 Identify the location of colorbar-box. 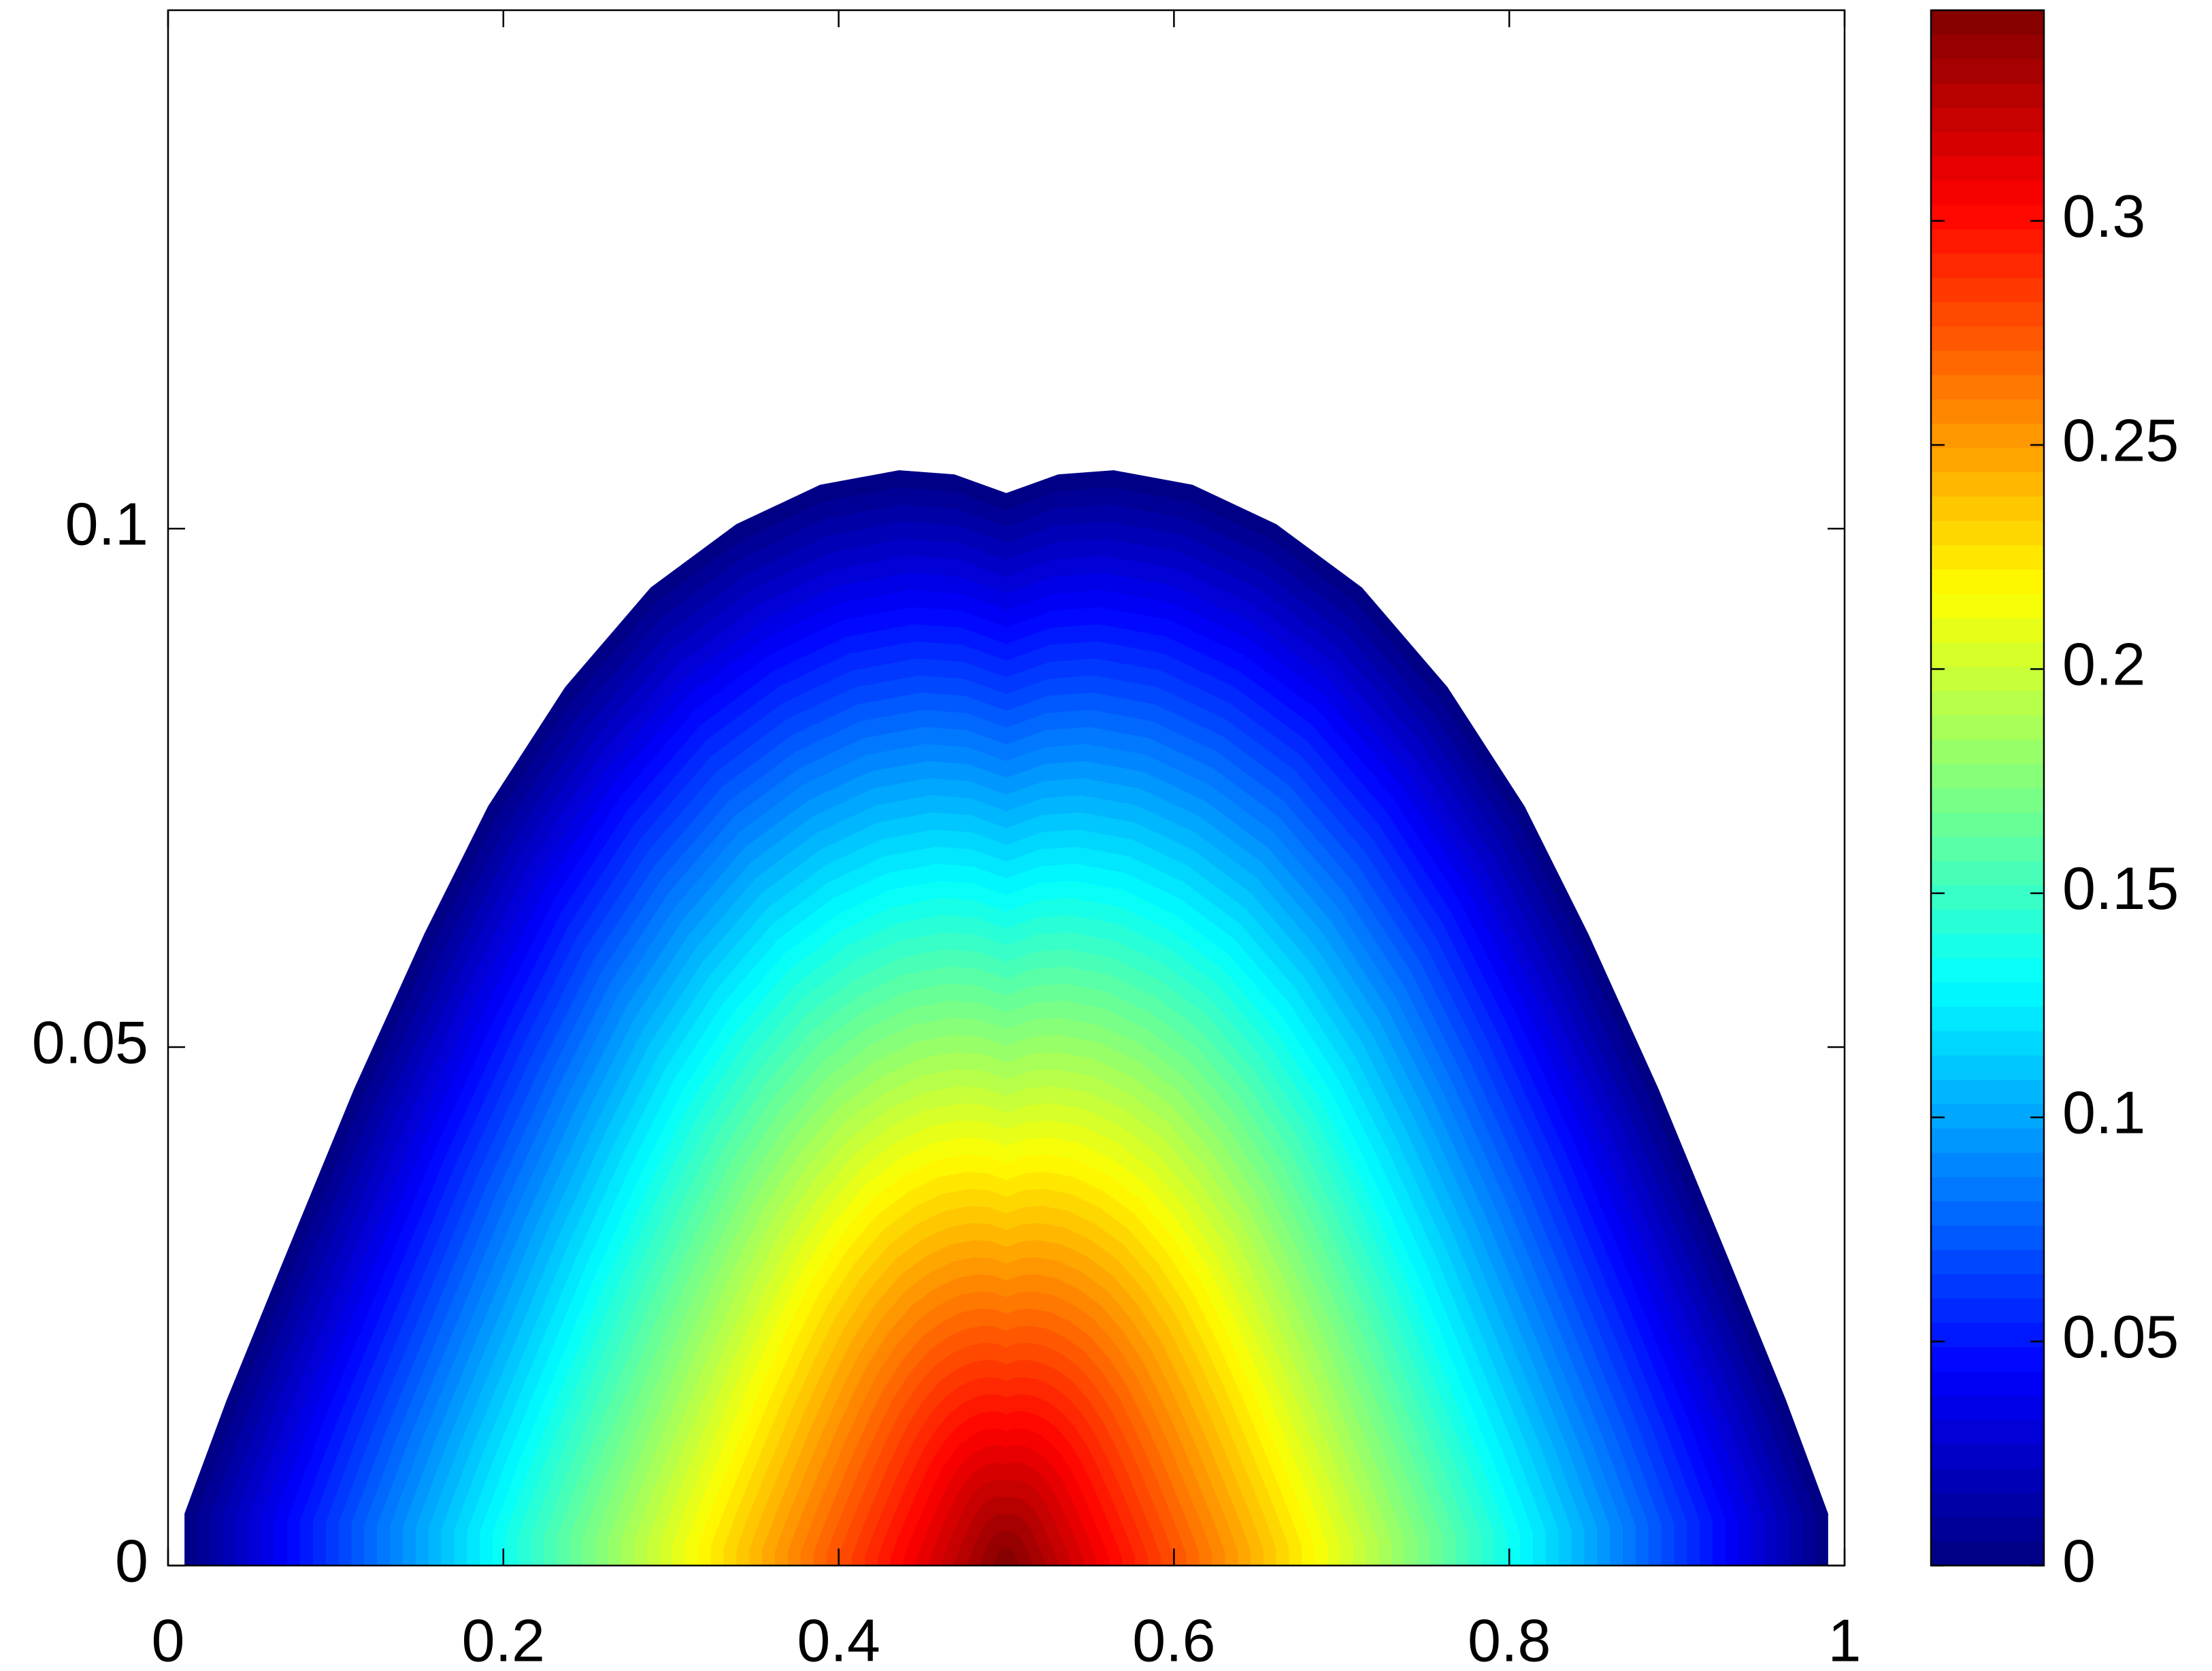
(1987, 788).